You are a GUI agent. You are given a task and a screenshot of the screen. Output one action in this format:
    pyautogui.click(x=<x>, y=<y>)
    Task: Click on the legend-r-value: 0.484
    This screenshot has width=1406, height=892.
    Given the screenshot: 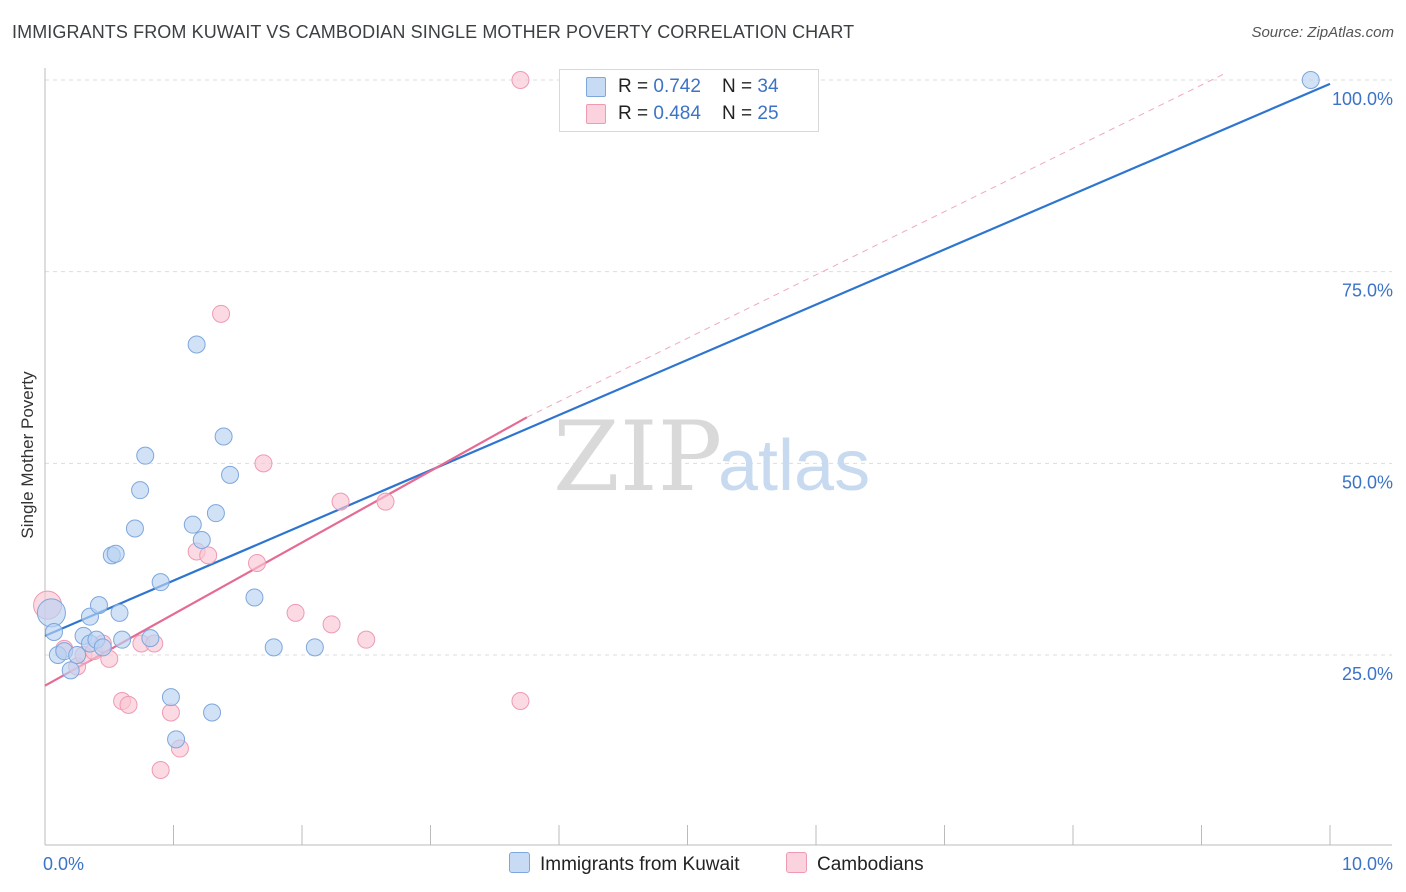 What is the action you would take?
    pyautogui.click(x=677, y=113)
    